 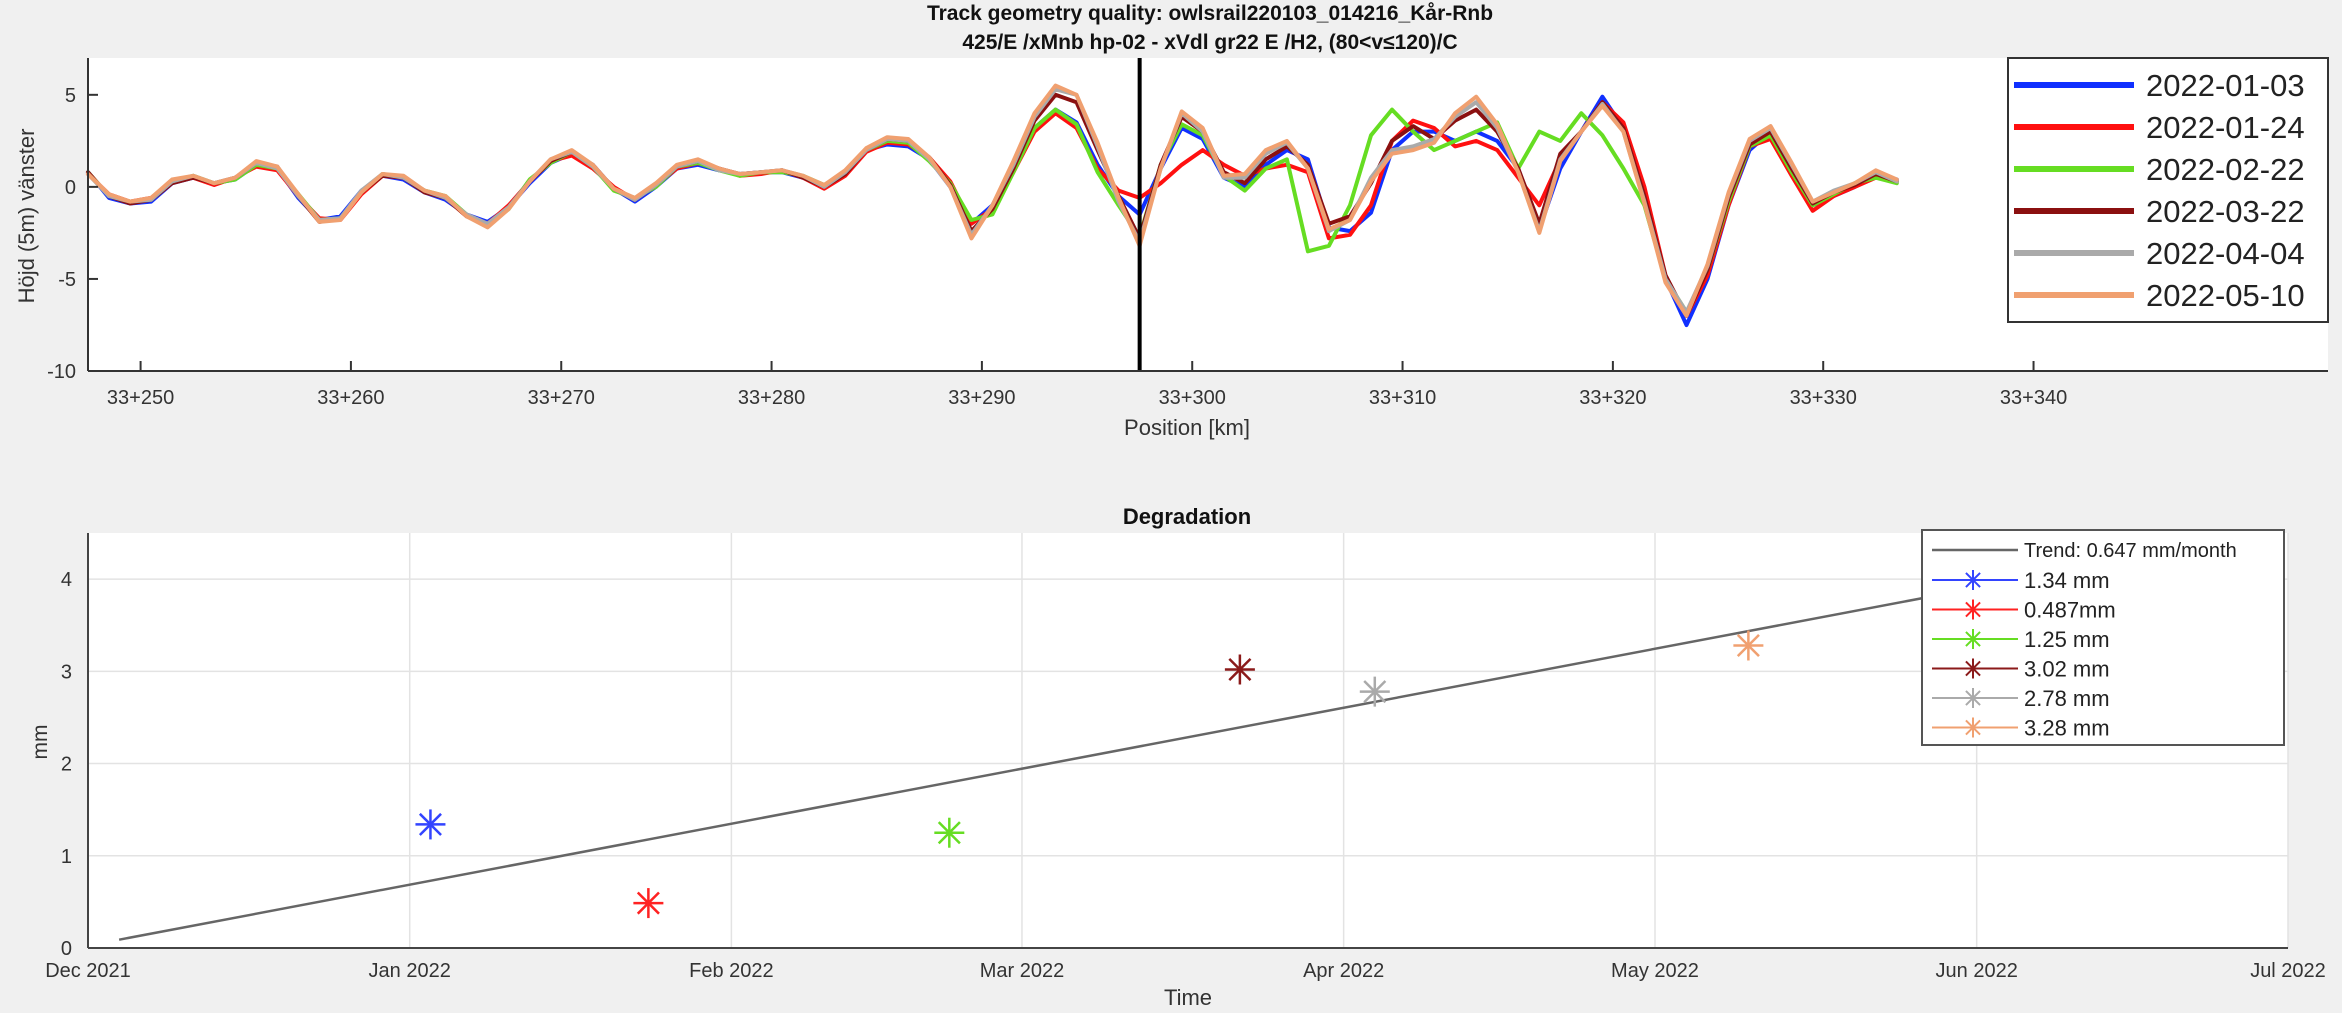 I want to click on degradation-x-tick-label: Mar 2022, so click(x=1022, y=971).